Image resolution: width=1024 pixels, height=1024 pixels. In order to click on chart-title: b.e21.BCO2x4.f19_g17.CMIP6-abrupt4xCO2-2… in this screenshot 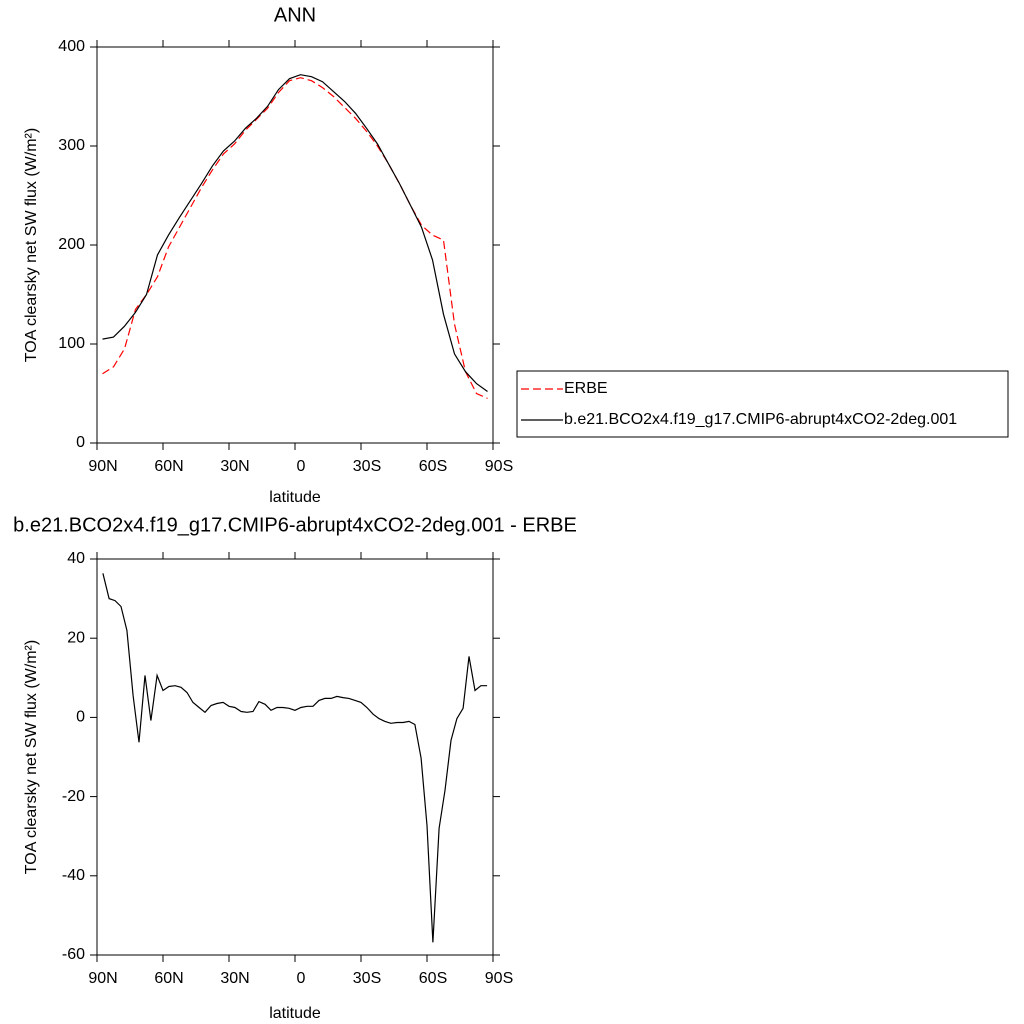, I will do `click(295, 525)`.